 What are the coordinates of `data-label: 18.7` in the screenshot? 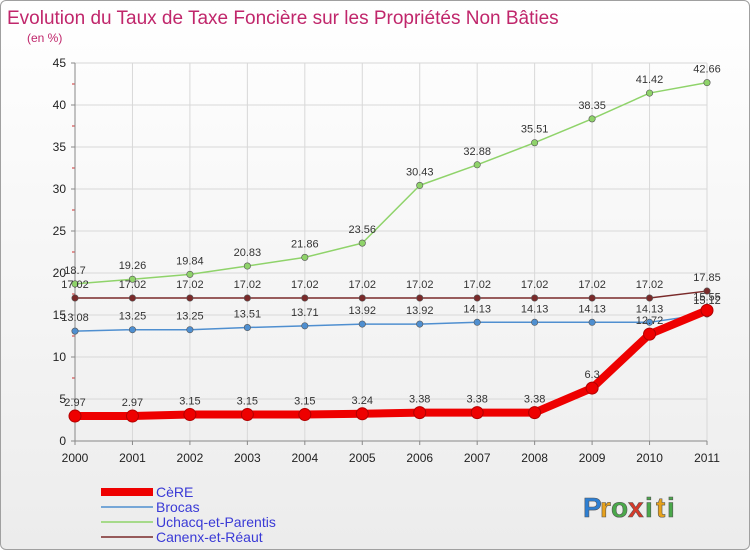 It's located at (74, 271).